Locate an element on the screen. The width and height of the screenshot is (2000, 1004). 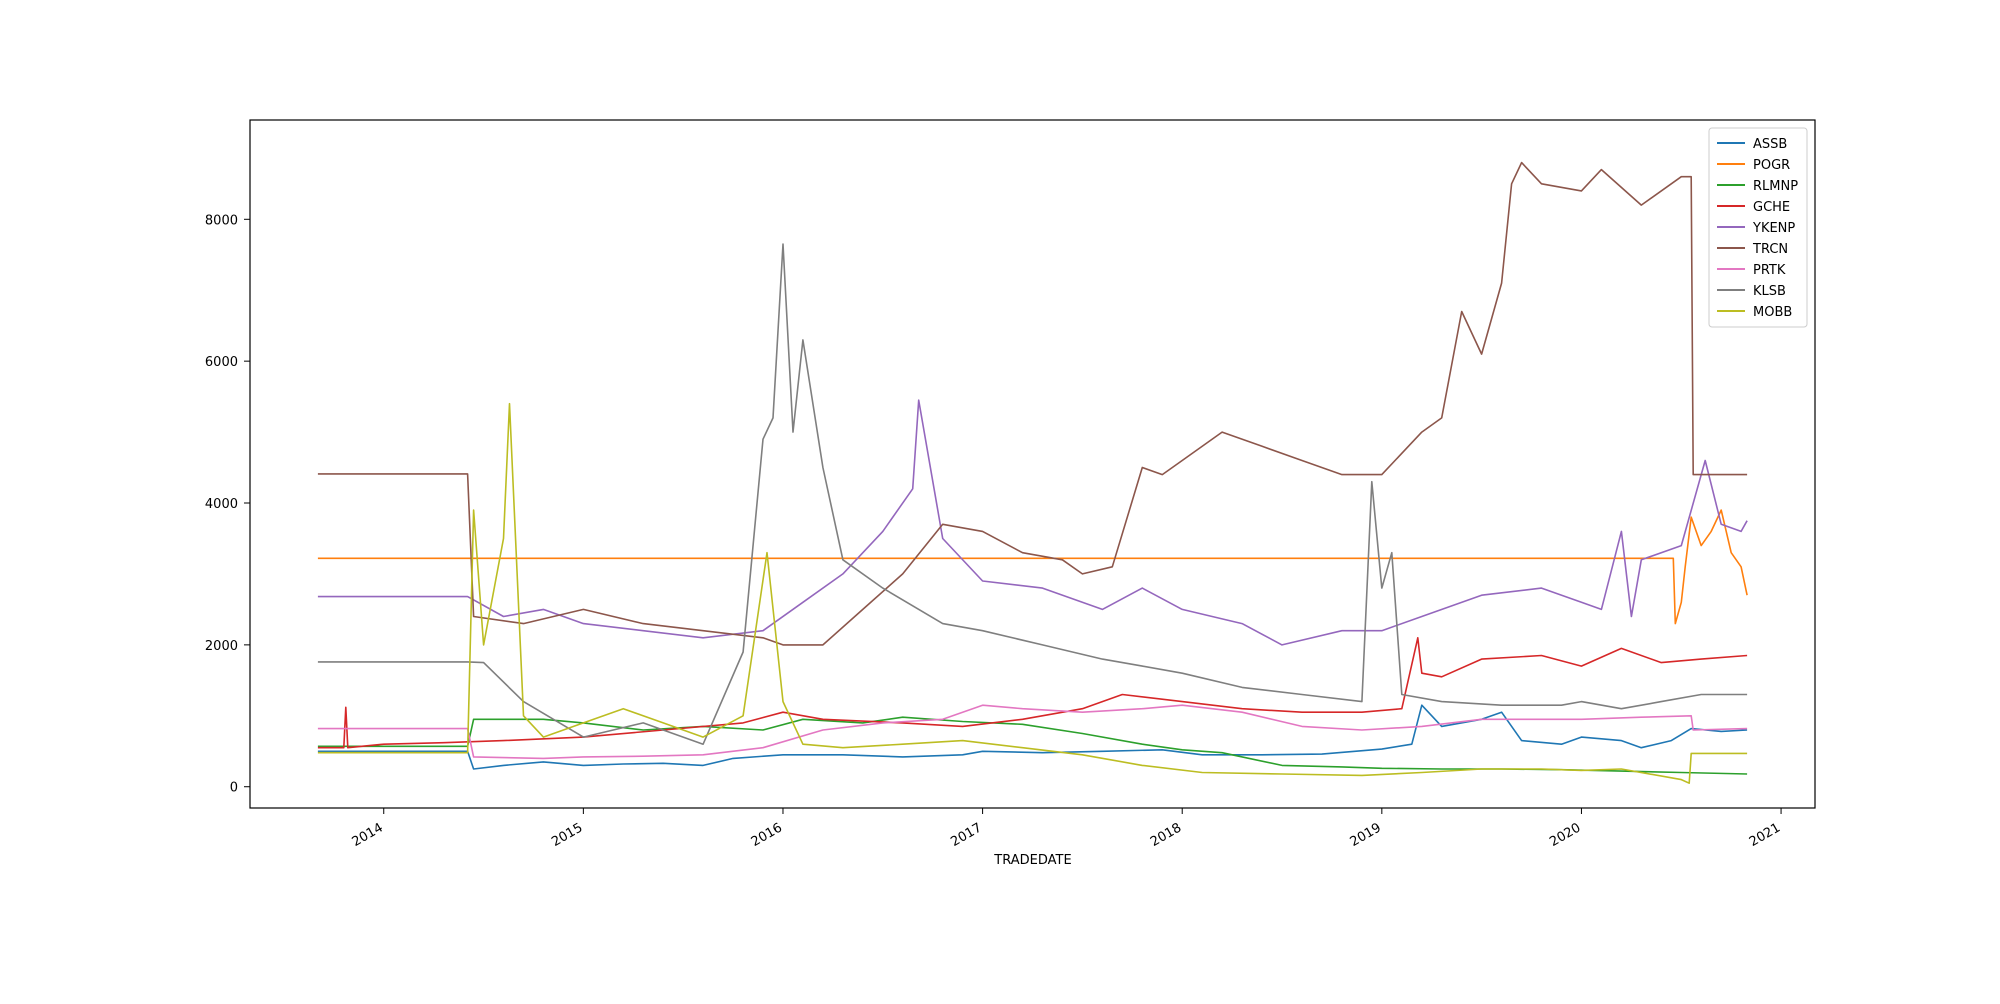
x-axis: 2014 2015 2016 2017 2018 2019 2020 2021 is located at coordinates (1066, 829).